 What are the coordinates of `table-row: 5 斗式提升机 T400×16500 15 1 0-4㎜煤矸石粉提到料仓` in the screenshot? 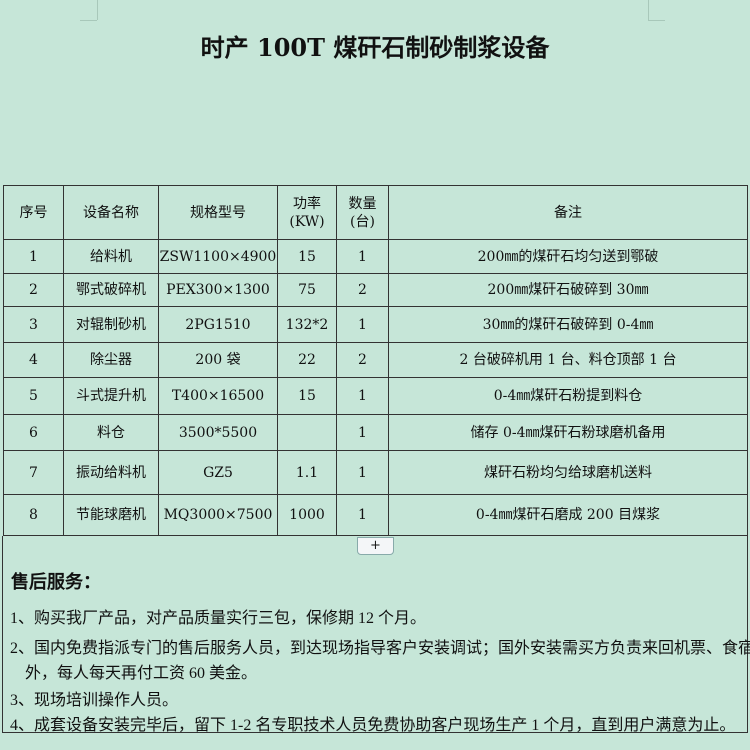 It's located at (375, 396).